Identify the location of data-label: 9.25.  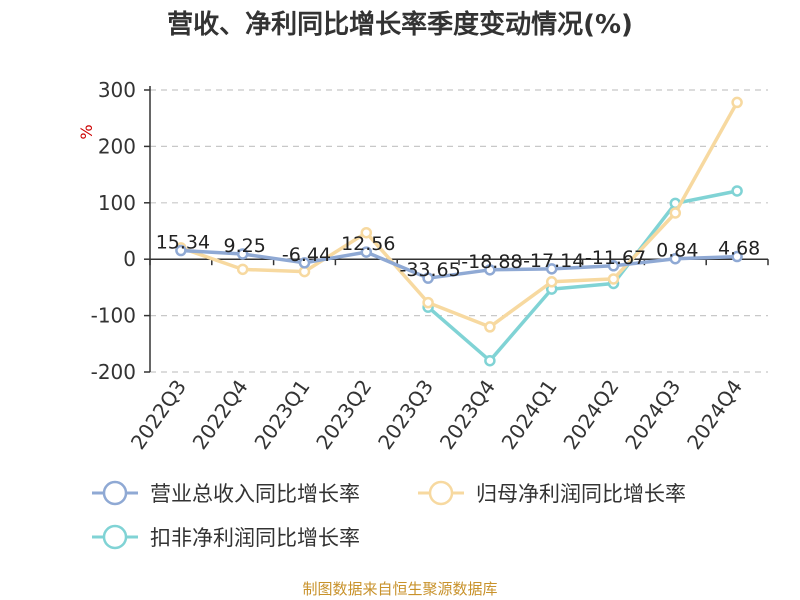
(245, 246).